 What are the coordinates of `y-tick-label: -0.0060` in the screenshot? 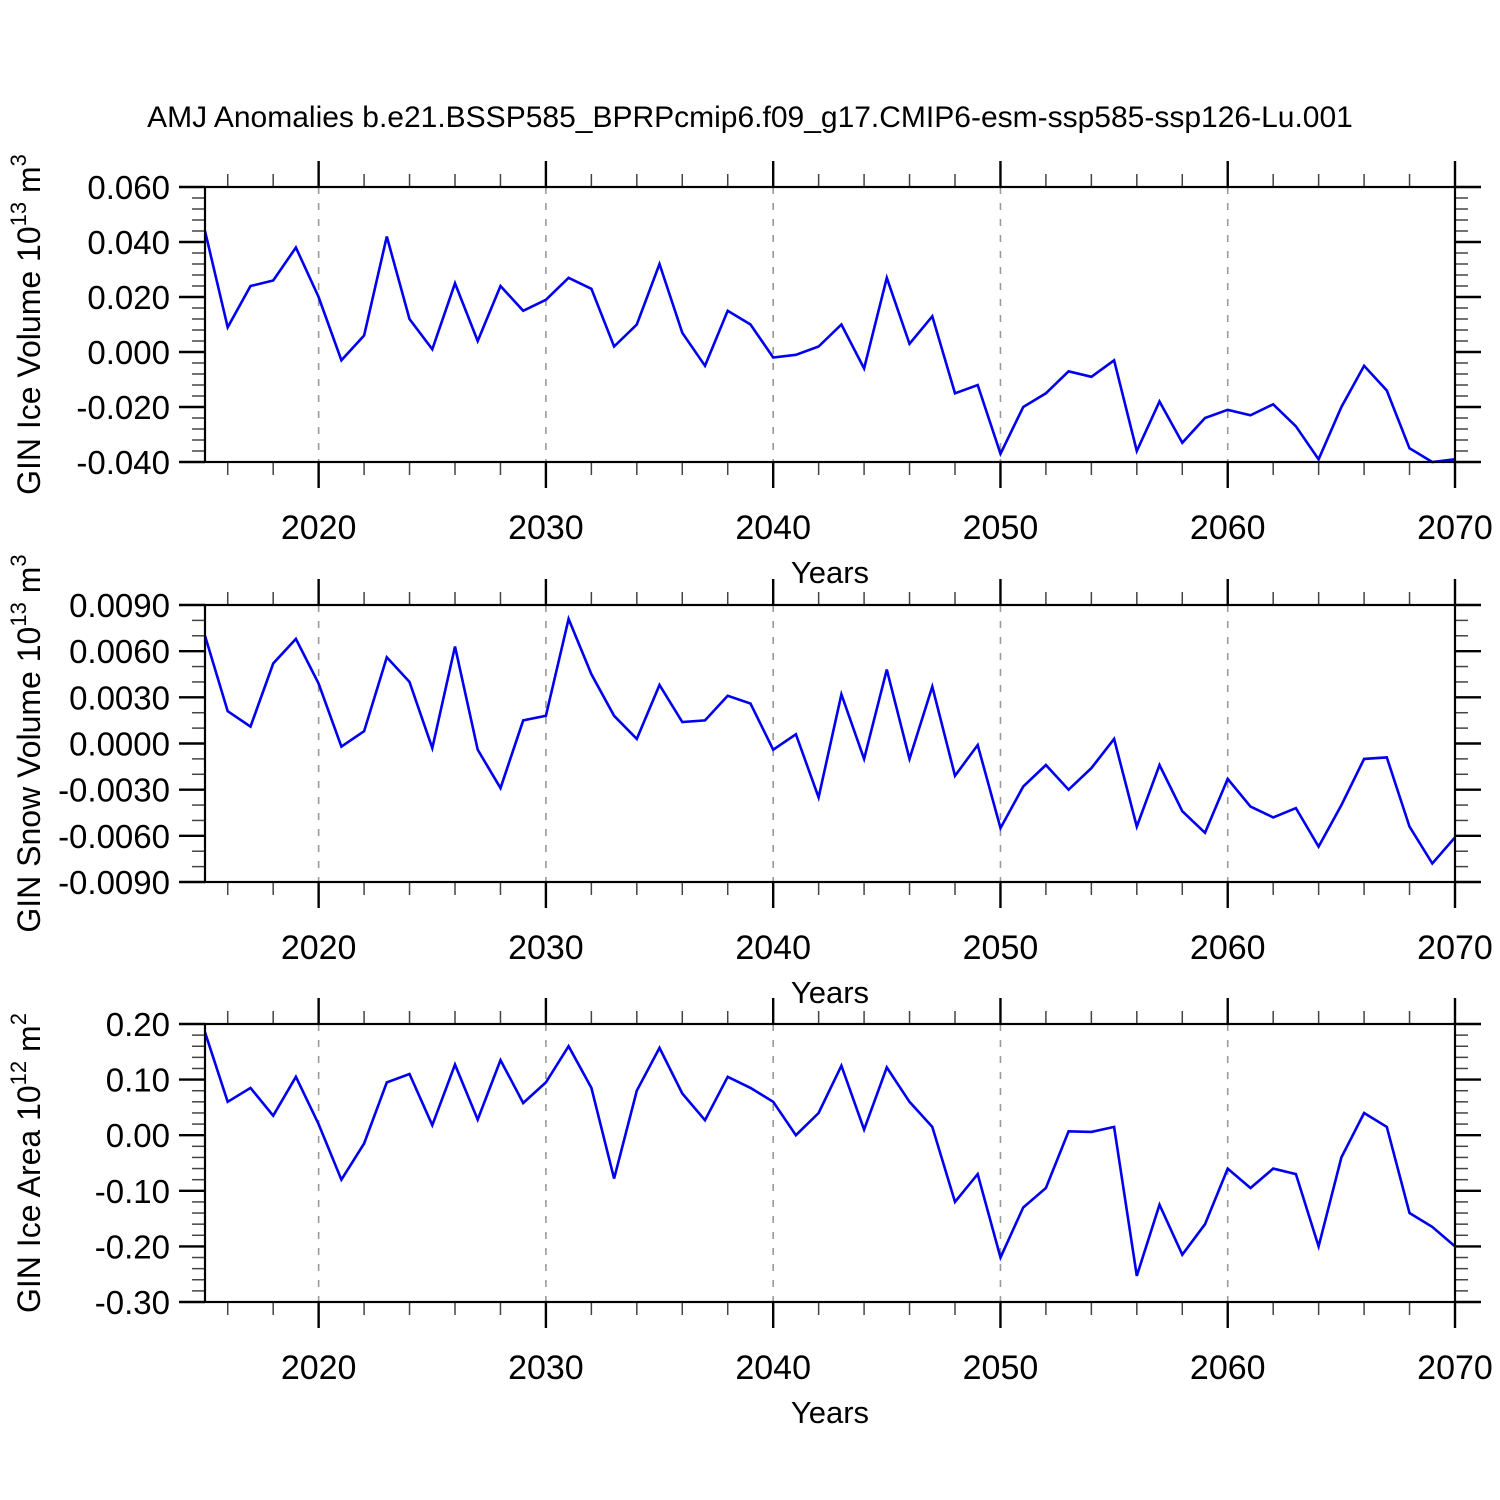 It's located at (114, 836).